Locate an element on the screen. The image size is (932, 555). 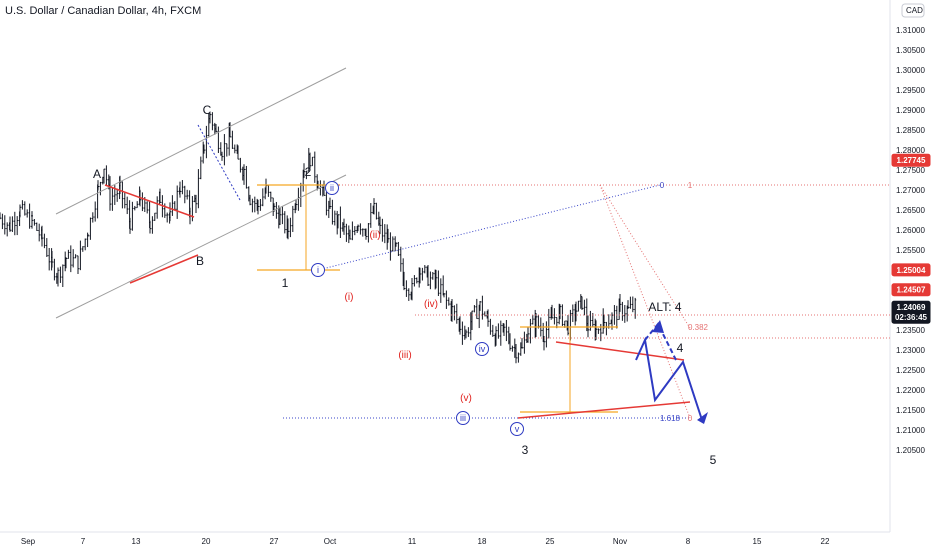
blue-projection-arrowhead is located at coordinates (702, 418).